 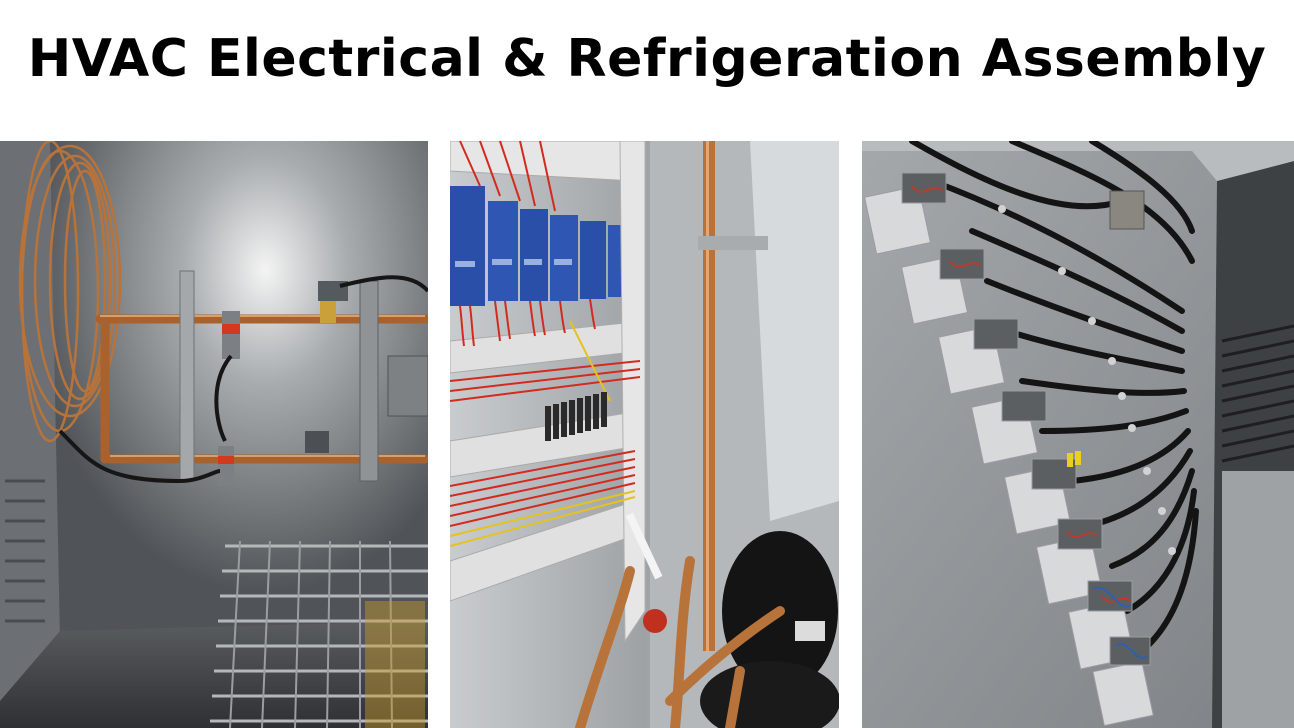 What do you see at coordinates (647, 59) in the screenshot?
I see `page-title: HVAC Electrical & Refrigeration Assembly` at bounding box center [647, 59].